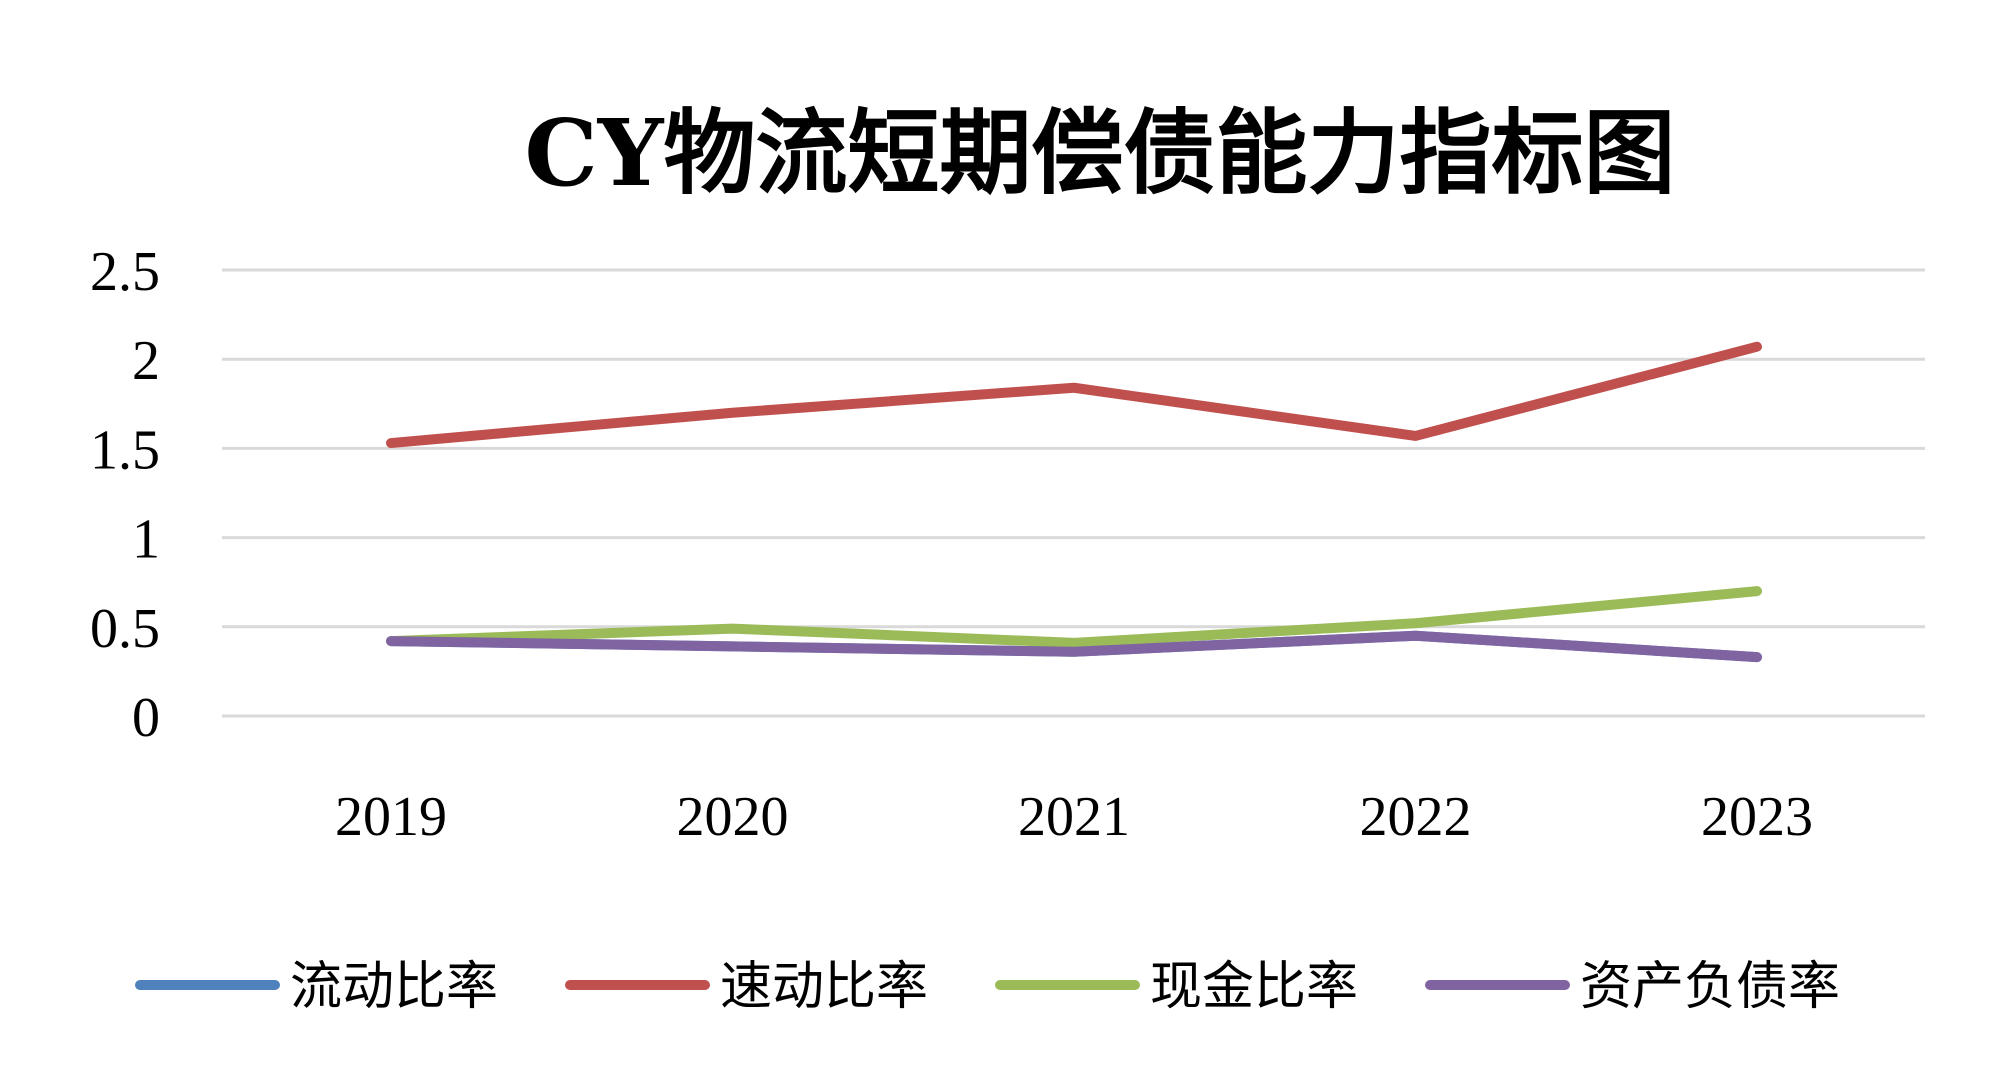 This screenshot has width=1999, height=1080. Describe the element at coordinates (1710, 987) in the screenshot. I see `legend-label: 资产负债率` at that location.